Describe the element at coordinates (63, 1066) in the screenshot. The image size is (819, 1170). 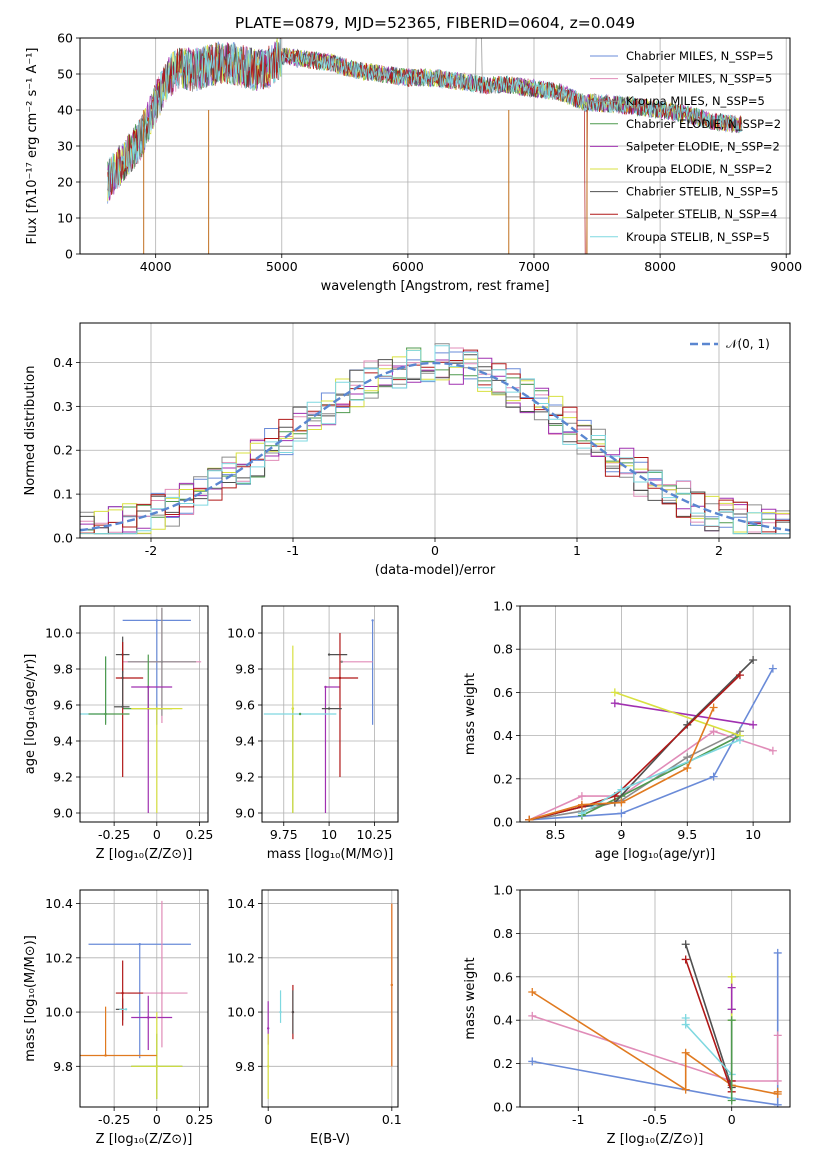
I see `y-tick-label: 9.8` at that location.